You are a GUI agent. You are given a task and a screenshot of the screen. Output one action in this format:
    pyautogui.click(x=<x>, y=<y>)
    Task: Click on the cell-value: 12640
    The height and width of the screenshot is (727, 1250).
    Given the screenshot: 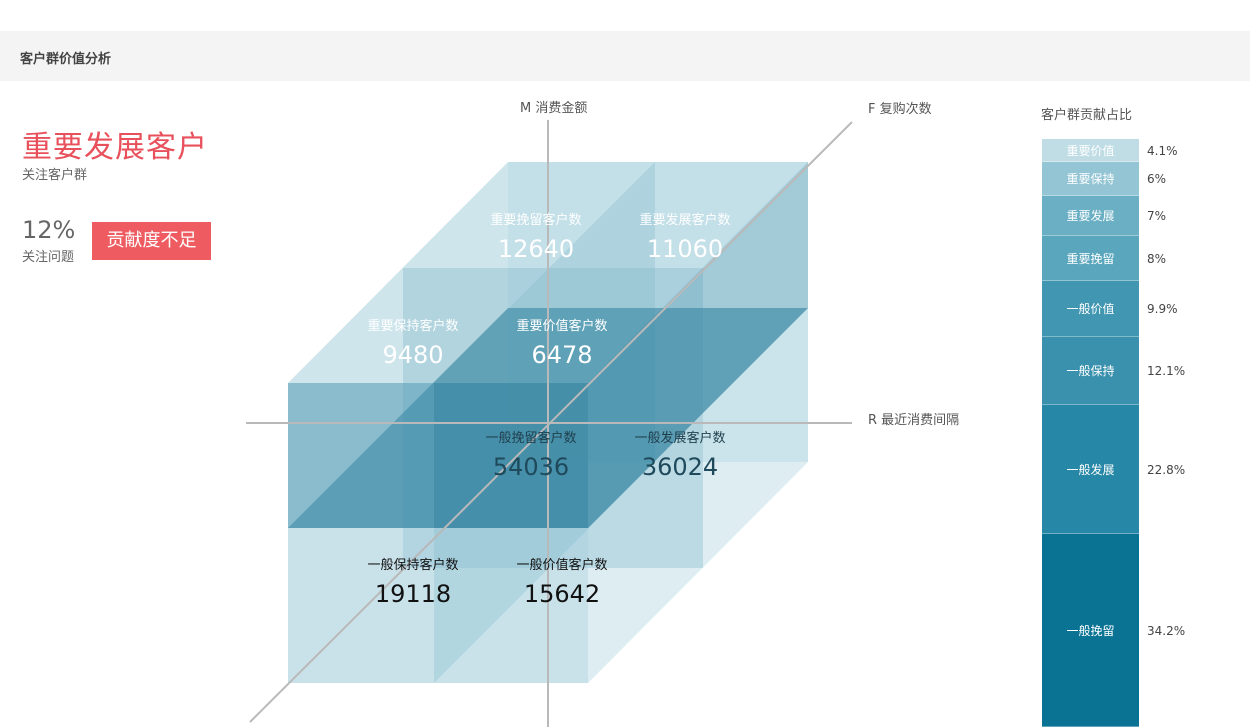 What is the action you would take?
    pyautogui.click(x=536, y=249)
    